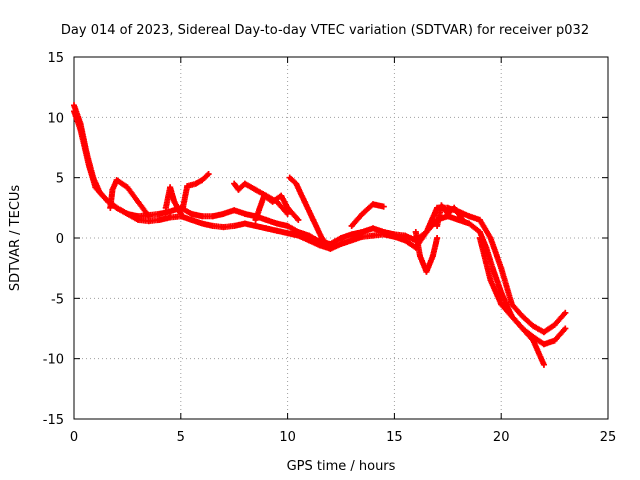  Describe the element at coordinates (15, 238) in the screenshot. I see `y-axis-label: SDTVAR / TECUs` at that location.